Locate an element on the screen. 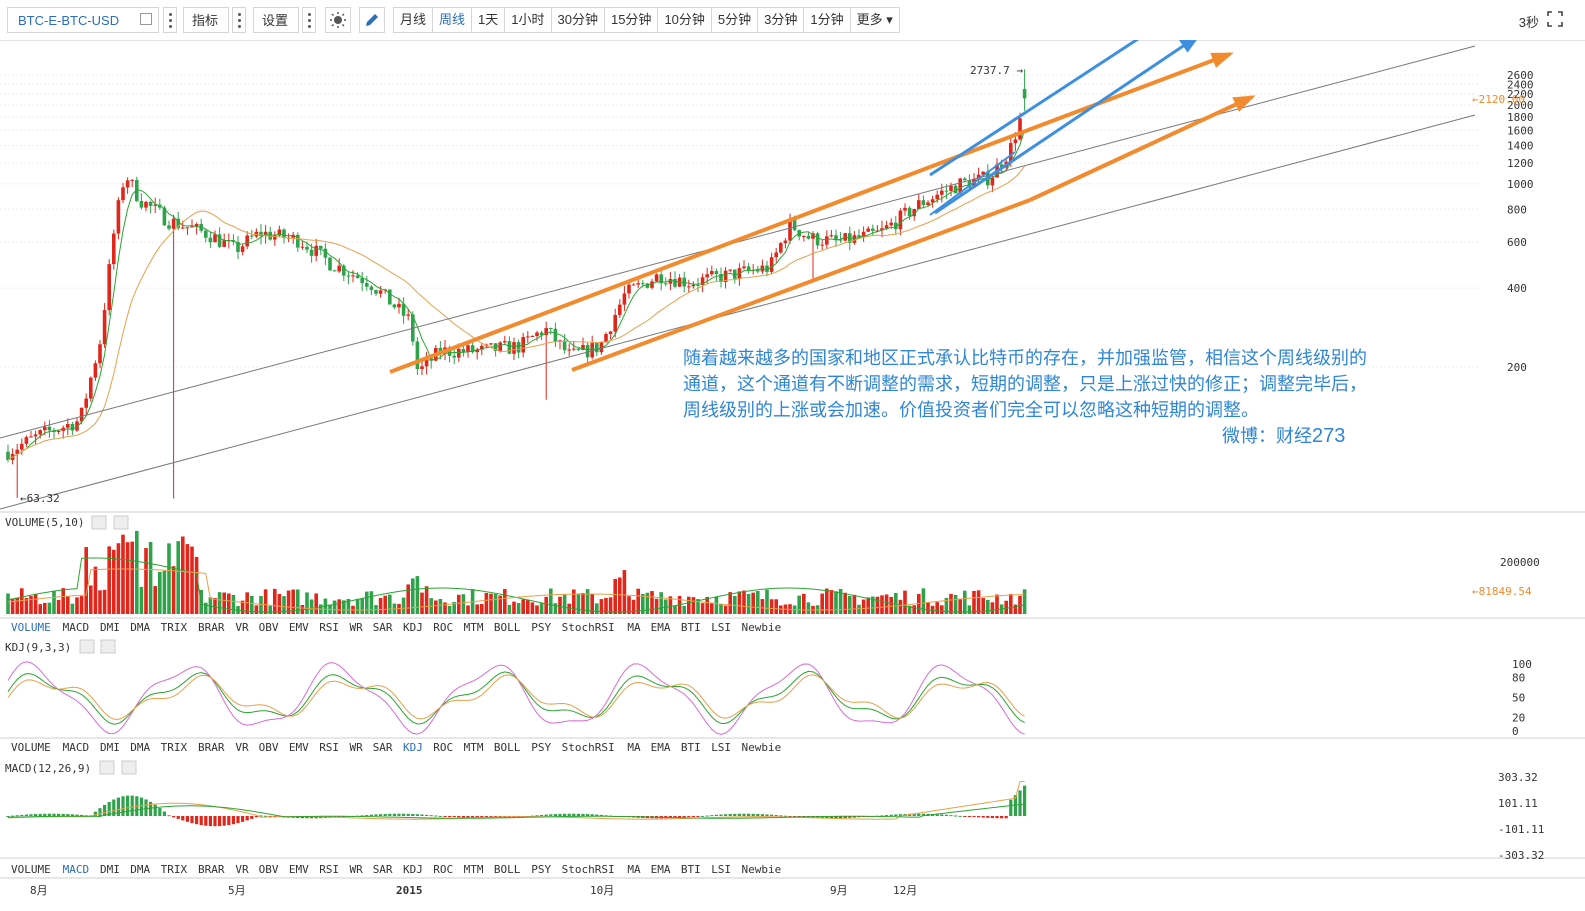 The image size is (1585, 911). indicator-button: 指标 is located at coordinates (206, 20).